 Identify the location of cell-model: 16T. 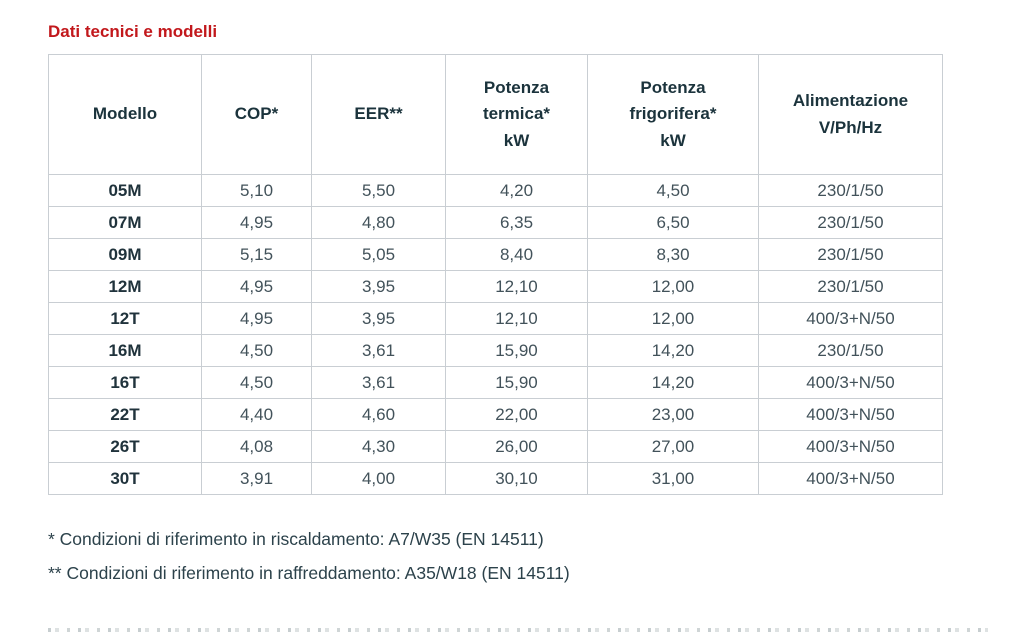
(125, 382).